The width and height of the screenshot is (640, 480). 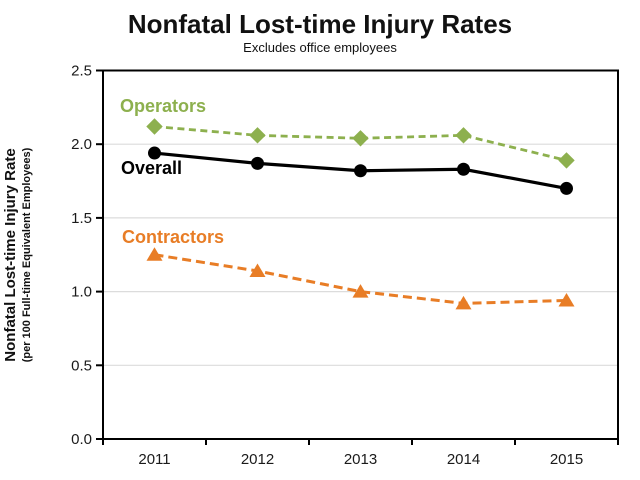 What do you see at coordinates (81, 218) in the screenshot?
I see `y-tick-label: 1.5` at bounding box center [81, 218].